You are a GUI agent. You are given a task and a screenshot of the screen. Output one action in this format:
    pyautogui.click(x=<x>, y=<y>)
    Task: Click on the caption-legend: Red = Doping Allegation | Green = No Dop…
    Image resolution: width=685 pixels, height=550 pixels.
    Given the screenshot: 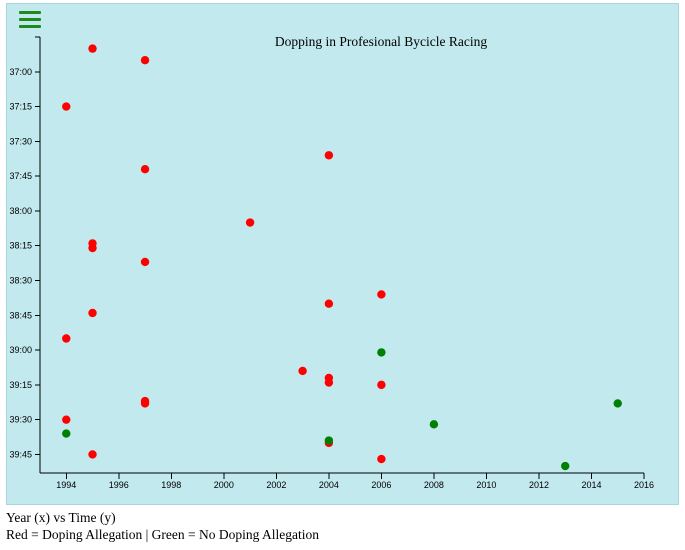 What is the action you would take?
    pyautogui.click(x=163, y=534)
    